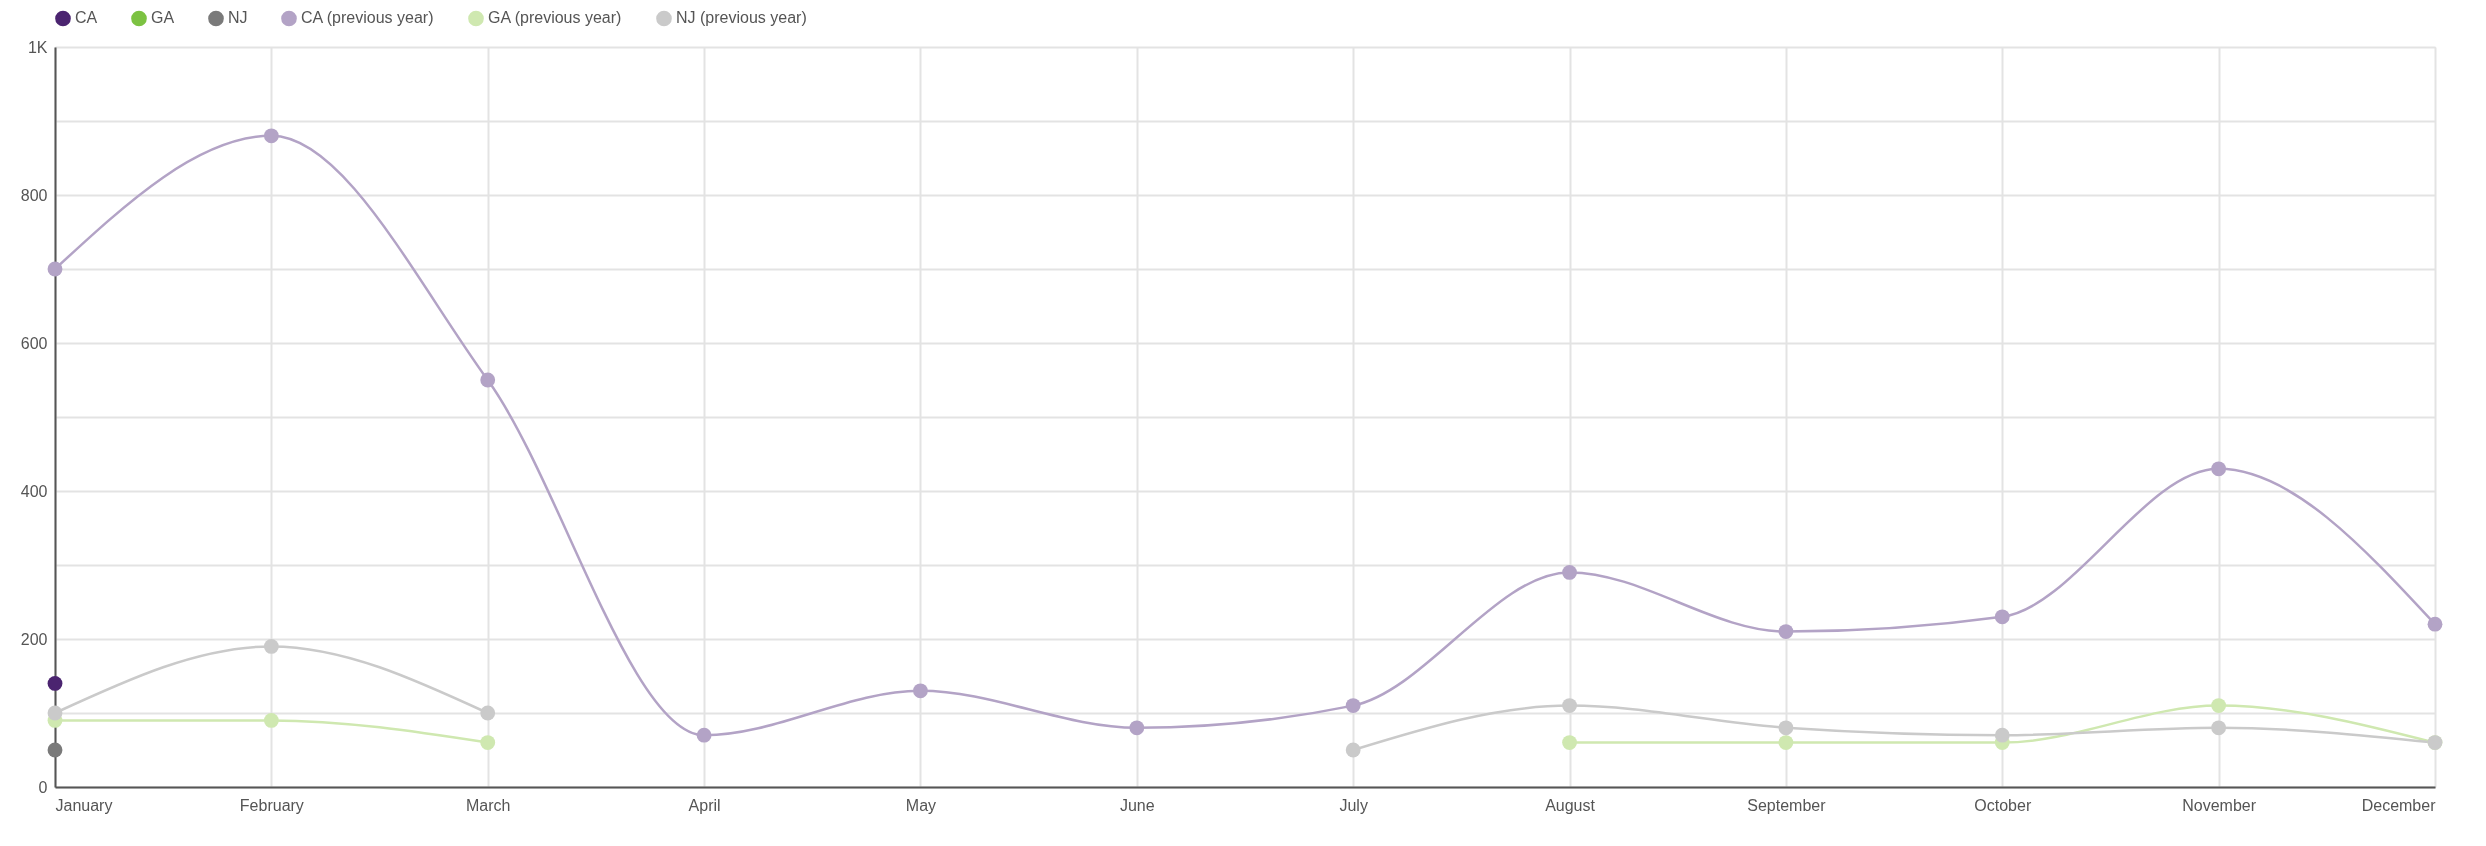 This screenshot has height=846, width=2486. Describe the element at coordinates (37, 47) in the screenshot. I see `y-tick-label: 1K` at that location.